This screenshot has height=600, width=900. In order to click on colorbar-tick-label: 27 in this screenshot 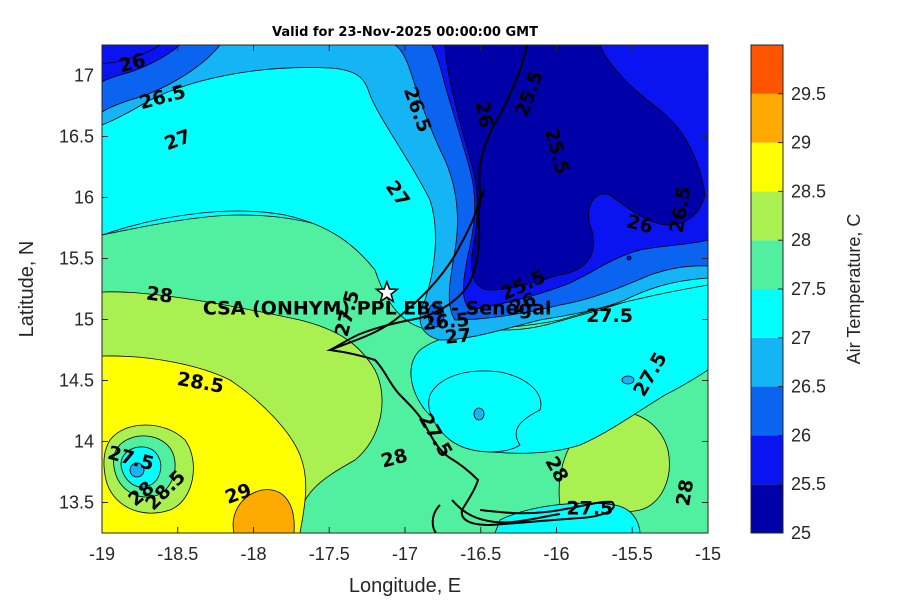, I will do `click(801, 338)`.